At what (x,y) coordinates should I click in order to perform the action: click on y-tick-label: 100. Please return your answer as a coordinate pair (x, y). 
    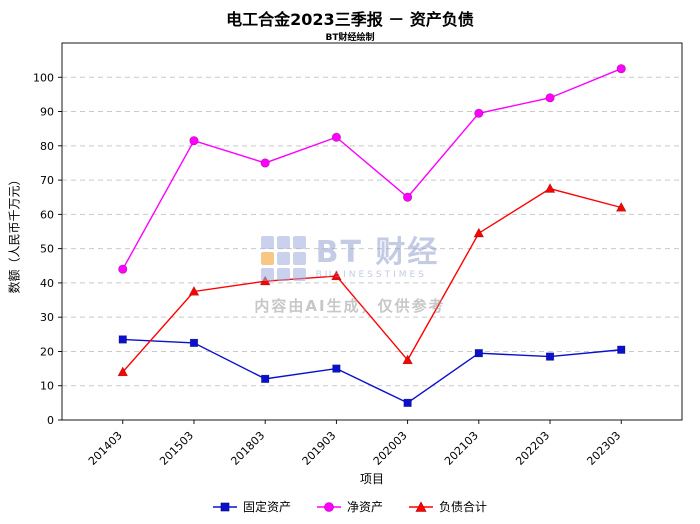
    Looking at the image, I should click on (43, 77).